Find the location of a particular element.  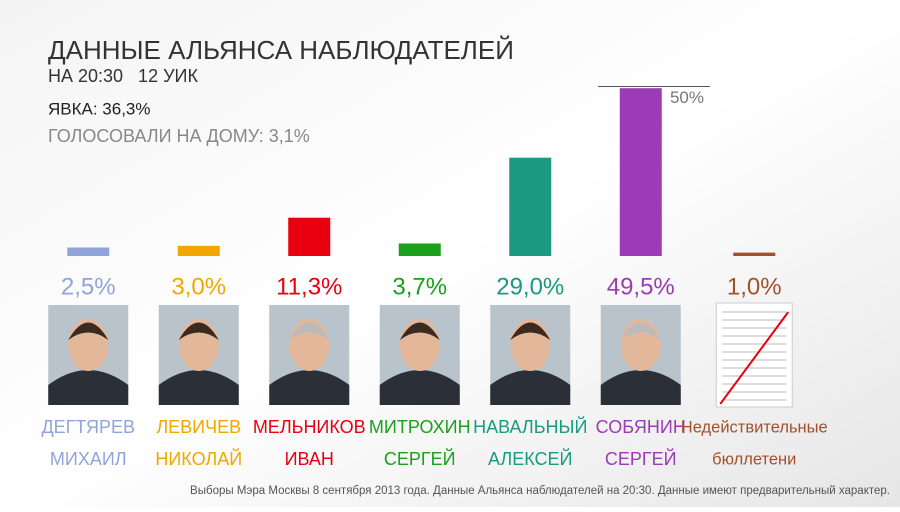

category-label: НИКОЛАЙ is located at coordinates (198, 458).